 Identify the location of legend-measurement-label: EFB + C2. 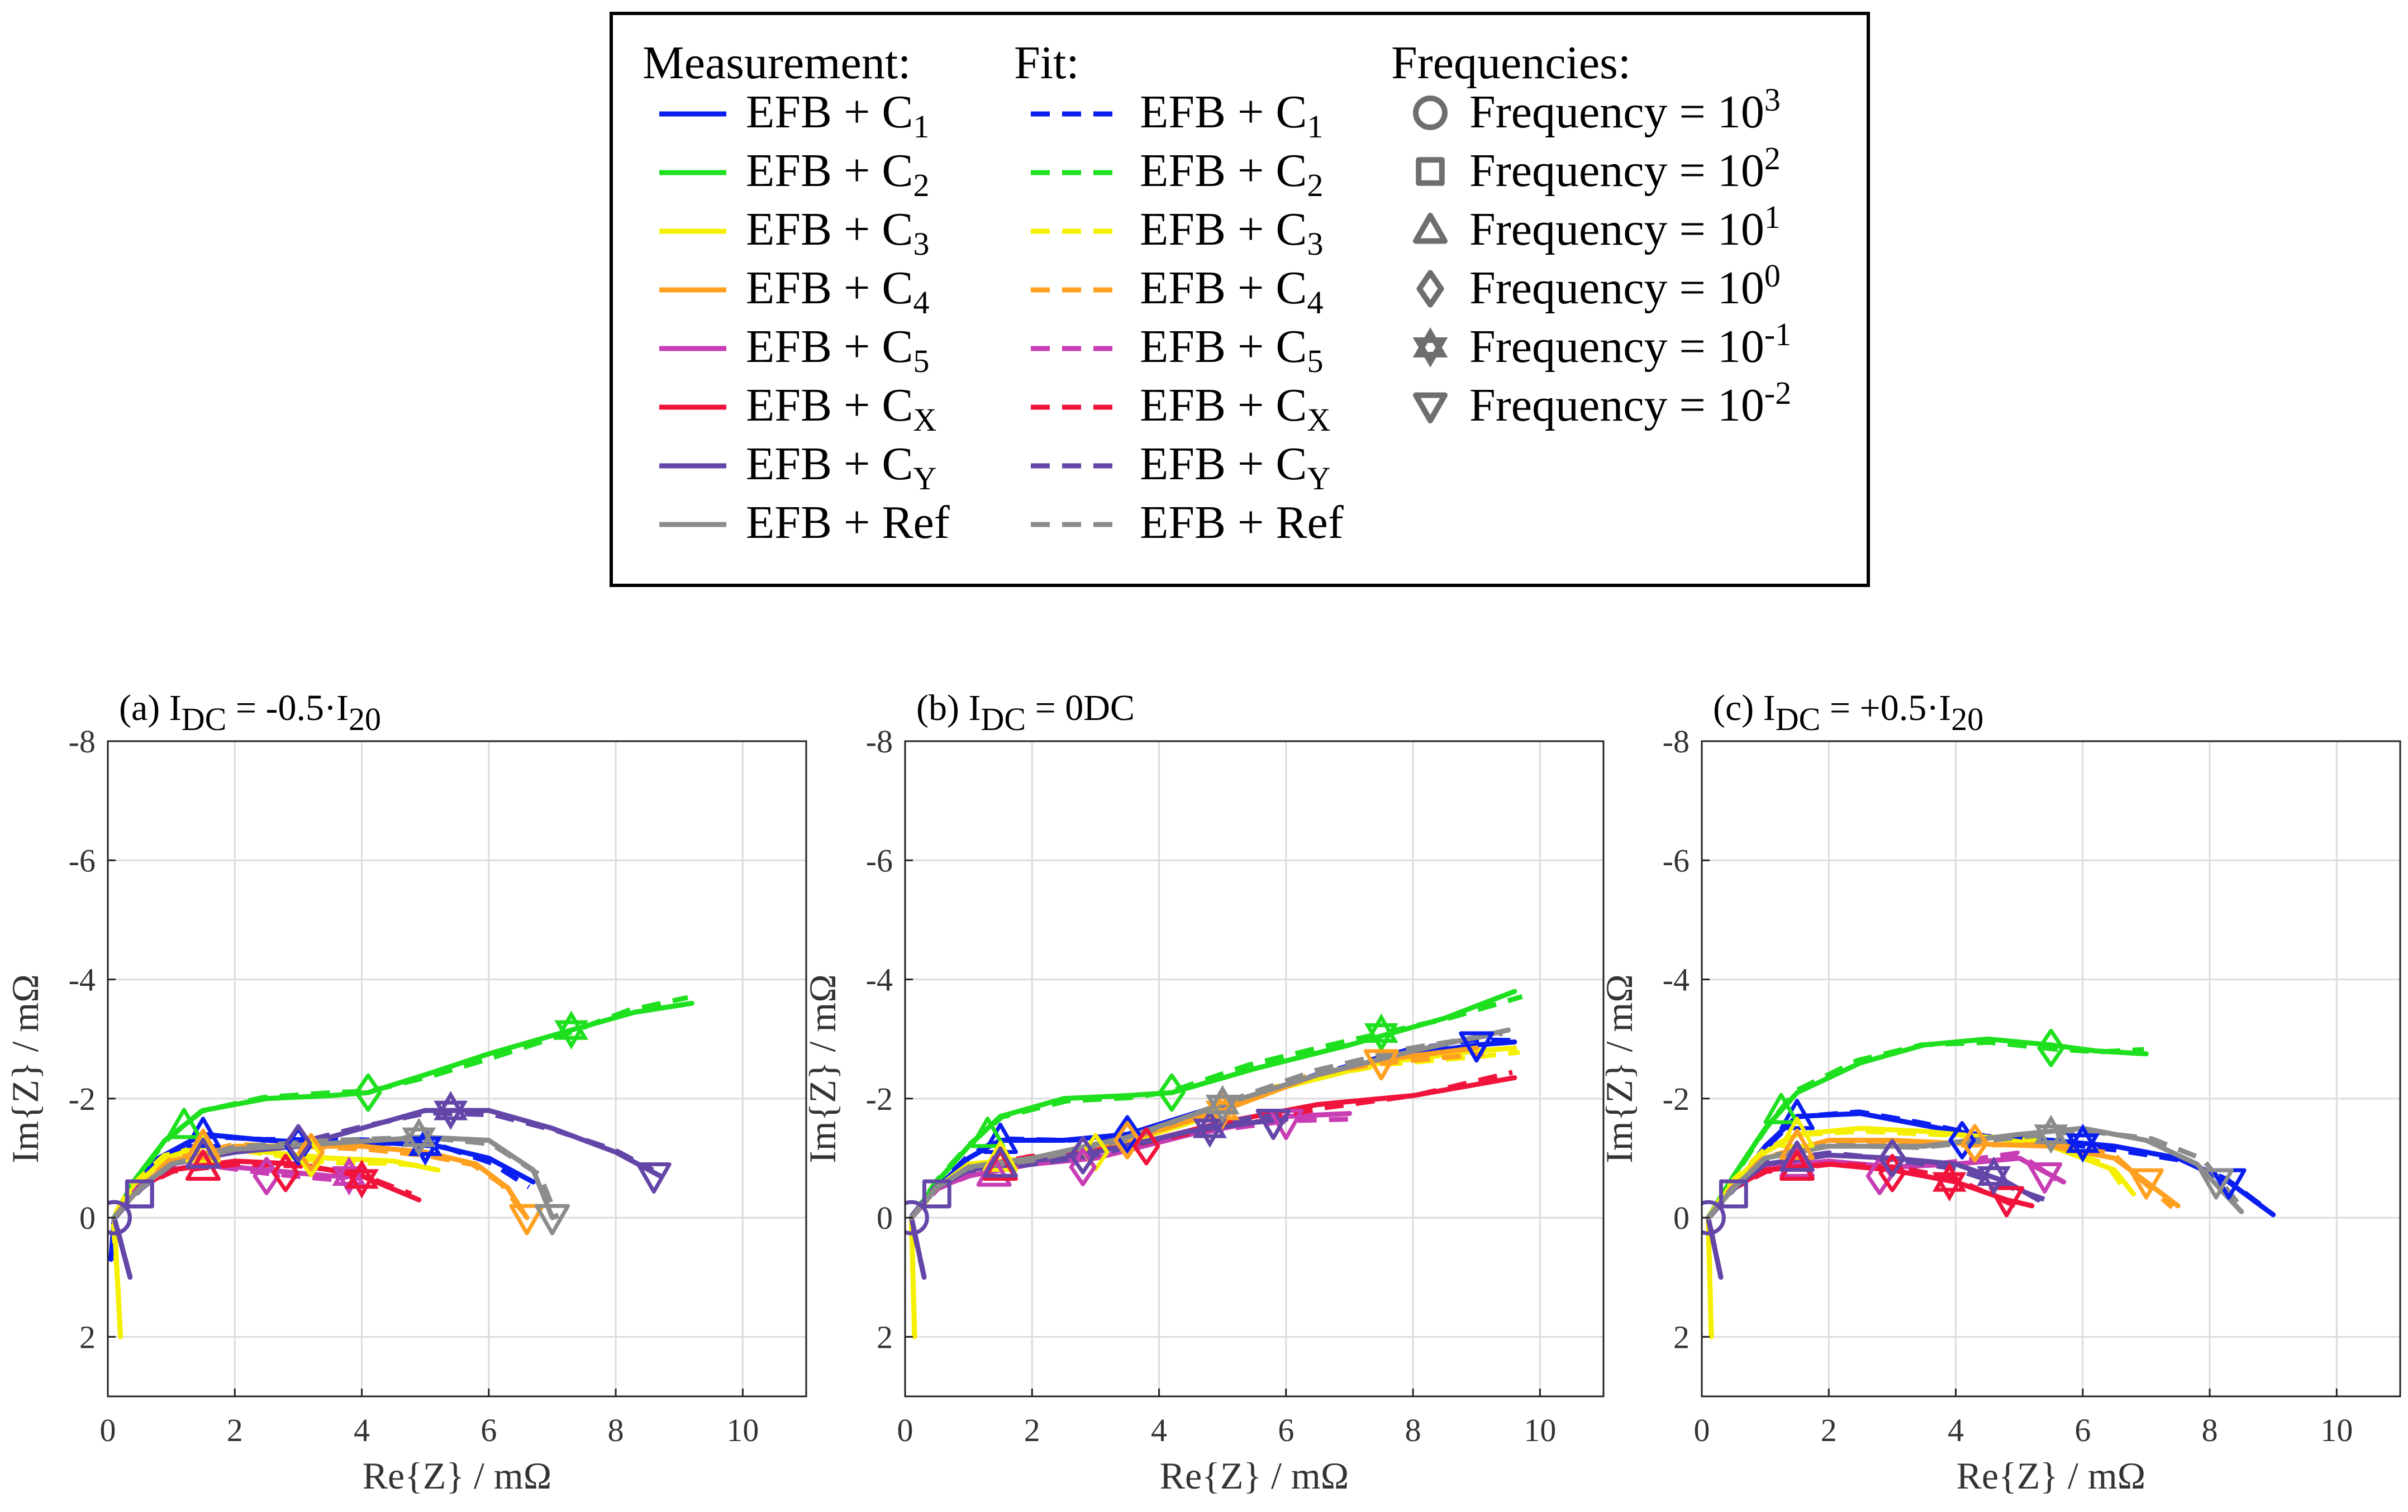
(838, 174).